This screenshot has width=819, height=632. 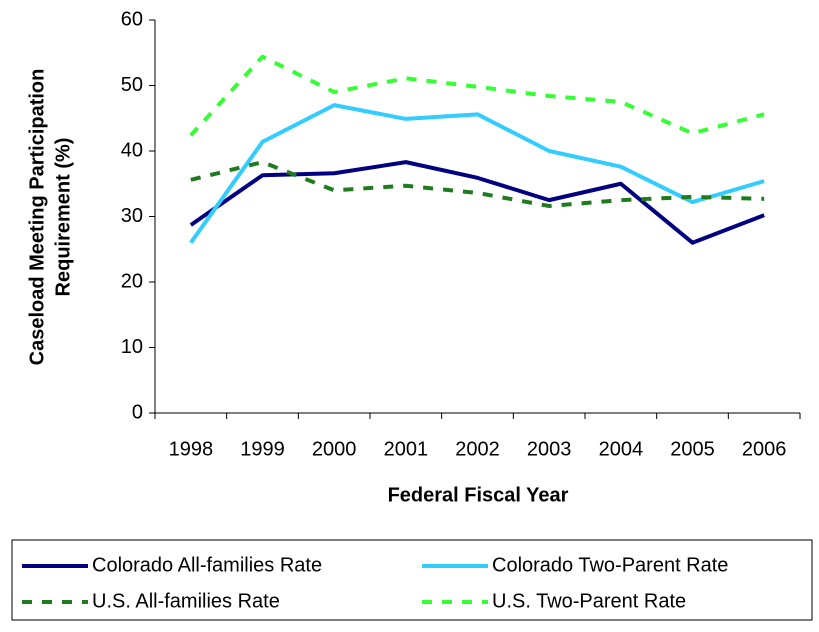 What do you see at coordinates (132, 347) in the screenshot?
I see `y-tick-label: 10` at bounding box center [132, 347].